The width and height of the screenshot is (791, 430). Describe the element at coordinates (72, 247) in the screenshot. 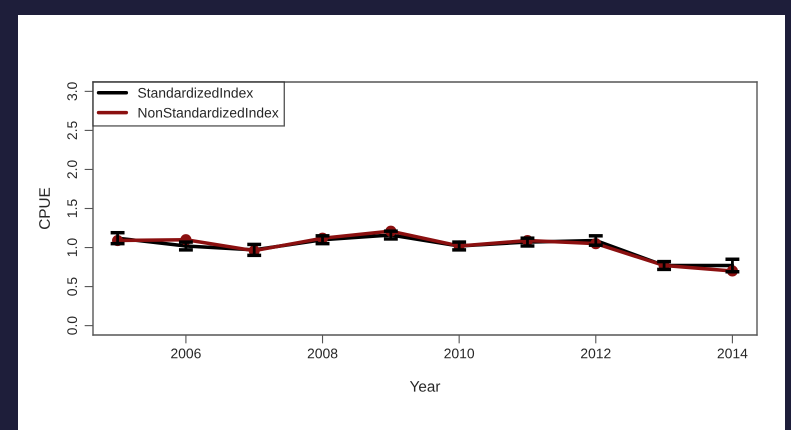

I see `y-tick-label: 1.0` at that location.